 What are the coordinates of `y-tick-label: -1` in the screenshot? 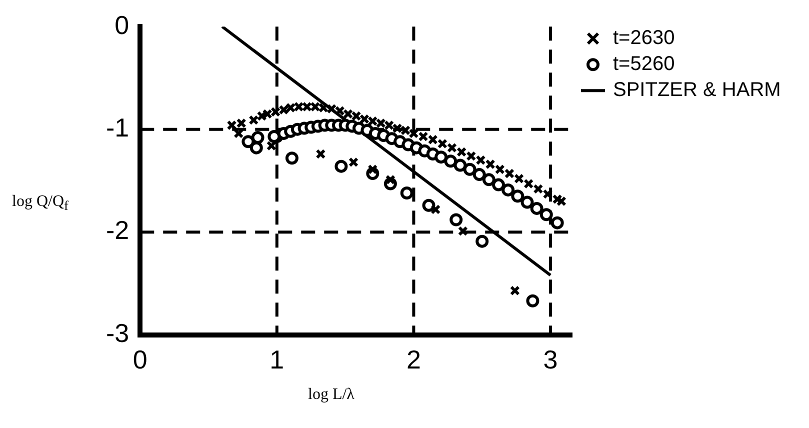 It's located at (118, 127).